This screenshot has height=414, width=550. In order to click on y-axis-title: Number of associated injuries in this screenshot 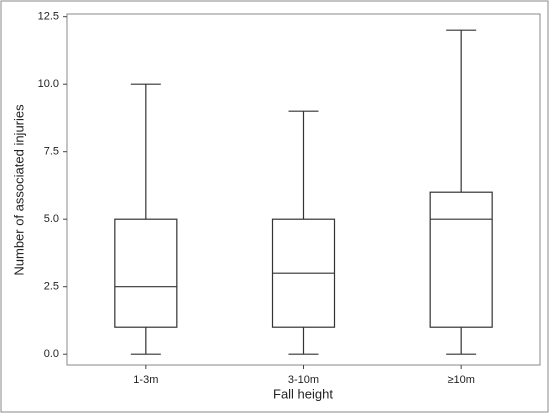, I will do `click(18, 190)`.